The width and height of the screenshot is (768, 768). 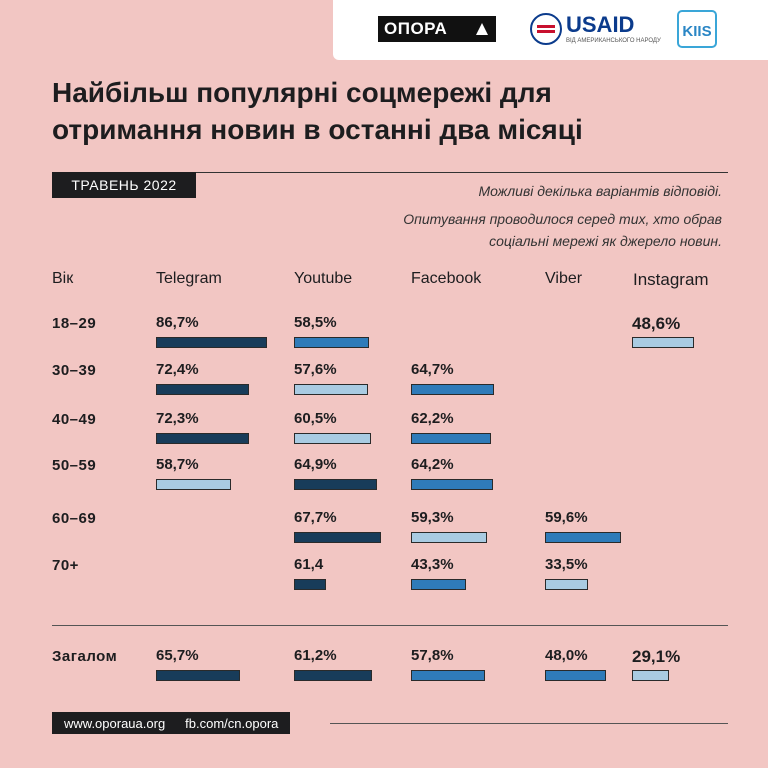 What do you see at coordinates (315, 655) in the screenshot?
I see `value-label-total-youtube: 61,2%` at bounding box center [315, 655].